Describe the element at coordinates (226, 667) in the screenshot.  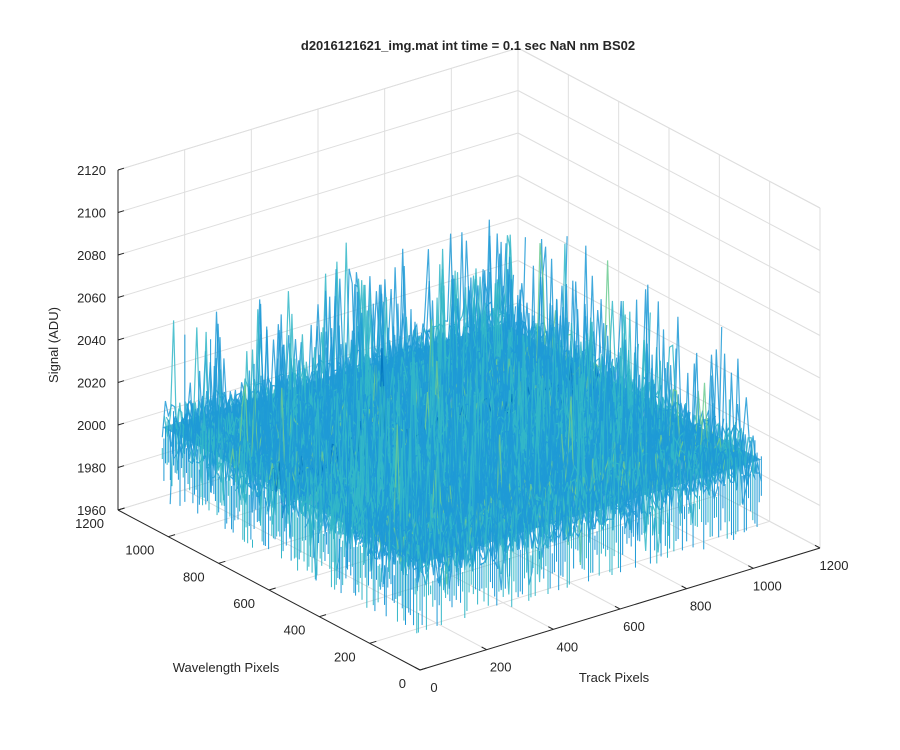
I see `y-axis-label: Wavelength Pixels` at that location.